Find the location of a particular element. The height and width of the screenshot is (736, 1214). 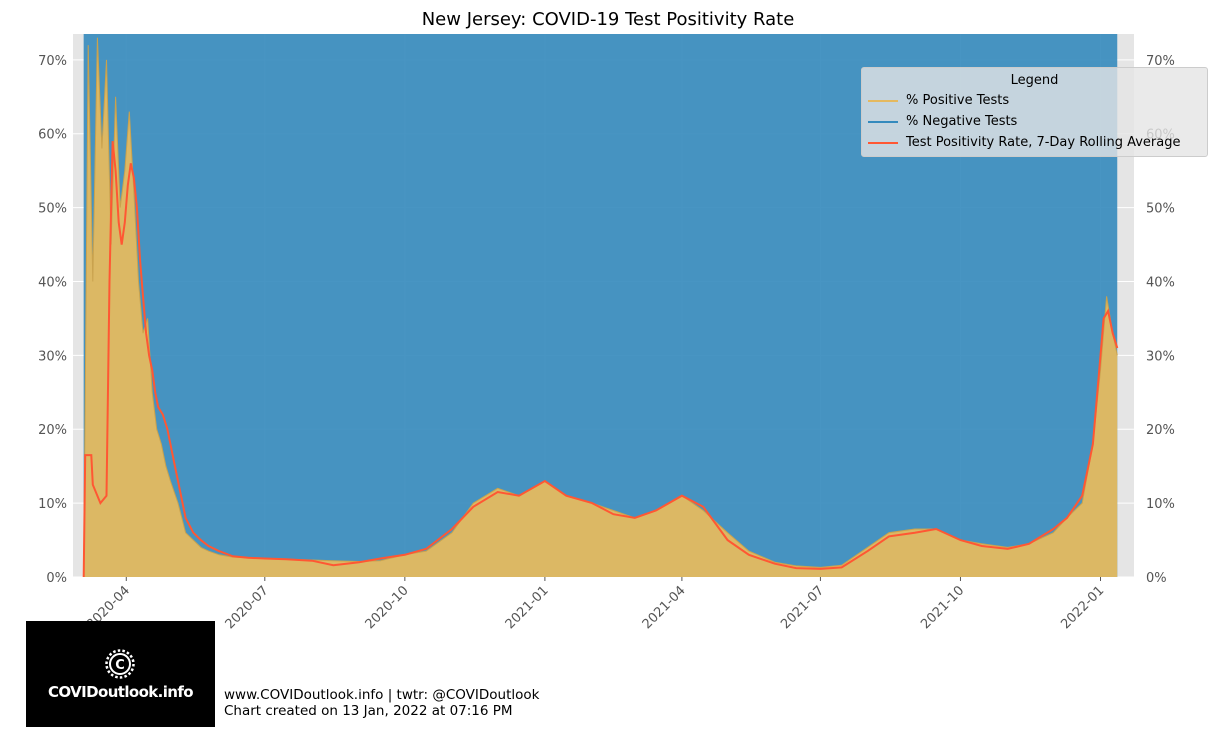

legend-title: Legend is located at coordinates (1034, 80).